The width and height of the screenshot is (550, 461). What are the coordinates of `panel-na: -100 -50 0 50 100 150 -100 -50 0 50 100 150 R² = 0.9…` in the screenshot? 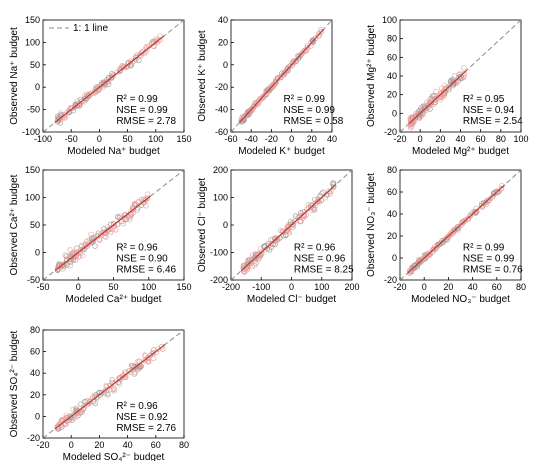 It's located at (100, 86).